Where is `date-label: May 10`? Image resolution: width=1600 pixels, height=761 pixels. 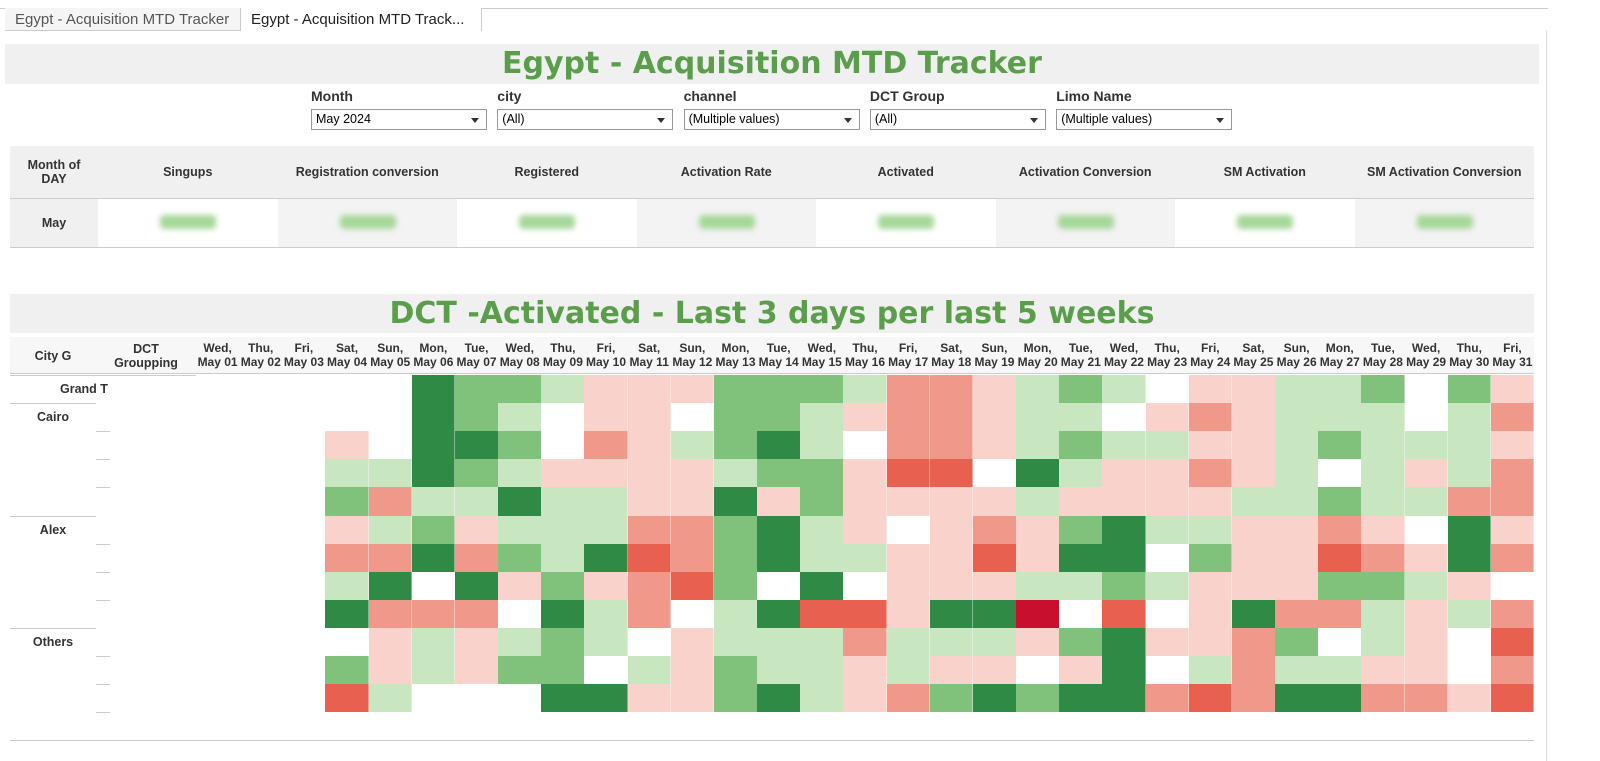 date-label: May 10 is located at coordinates (606, 362).